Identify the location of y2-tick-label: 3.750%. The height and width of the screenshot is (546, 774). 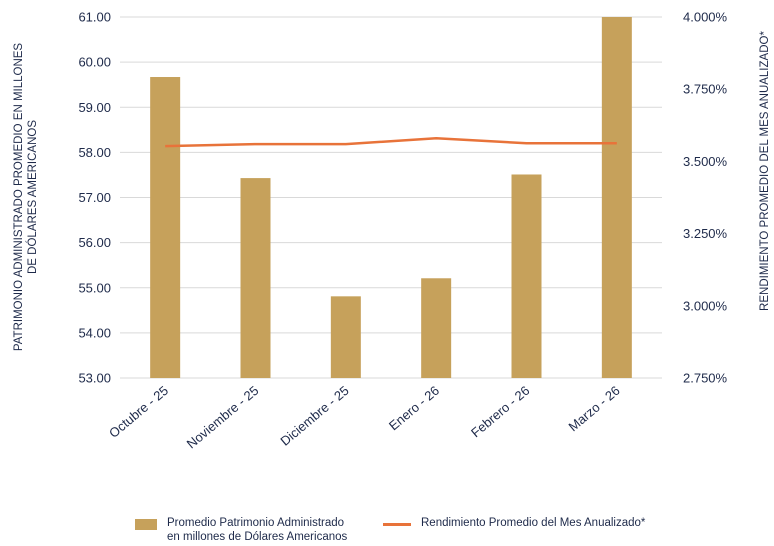
(705, 89).